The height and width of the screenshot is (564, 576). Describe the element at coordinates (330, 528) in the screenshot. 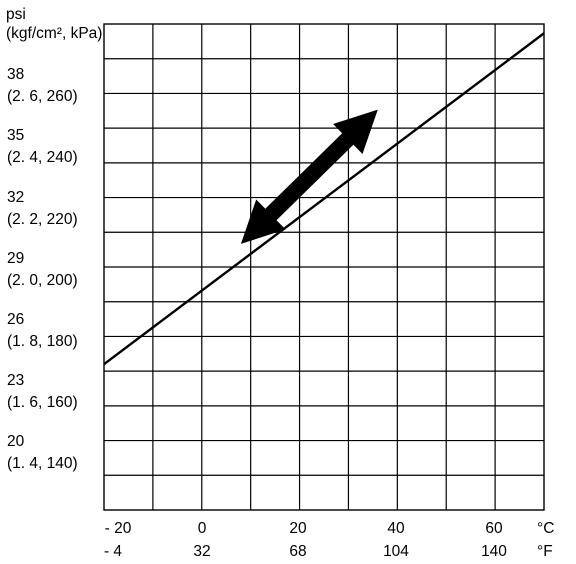

I see `x-tick-labels-celsius: - 20 0 20 40 60 °C` at that location.